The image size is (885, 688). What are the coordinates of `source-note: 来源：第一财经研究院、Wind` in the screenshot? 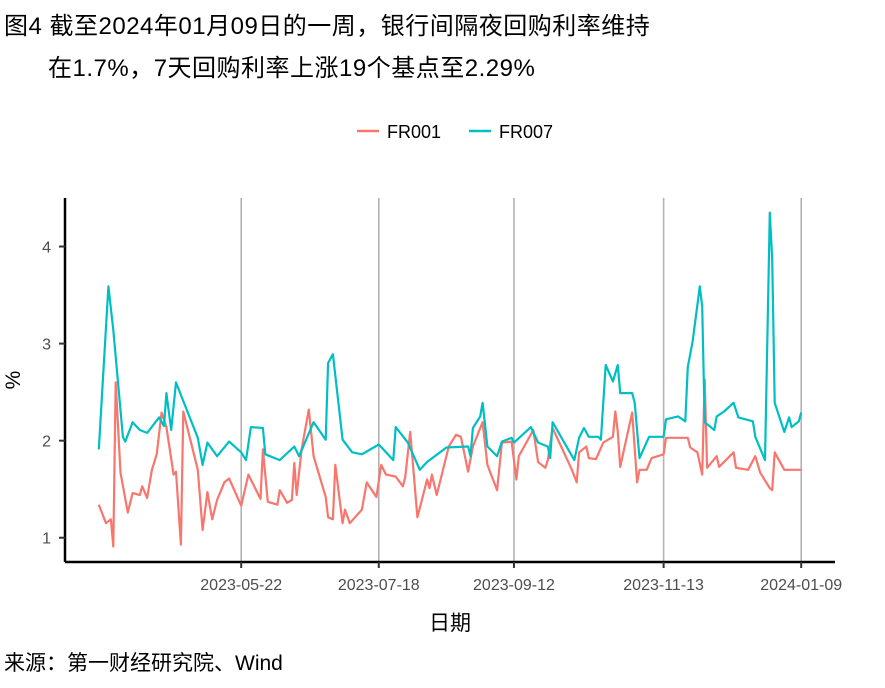 It's located at (143, 663).